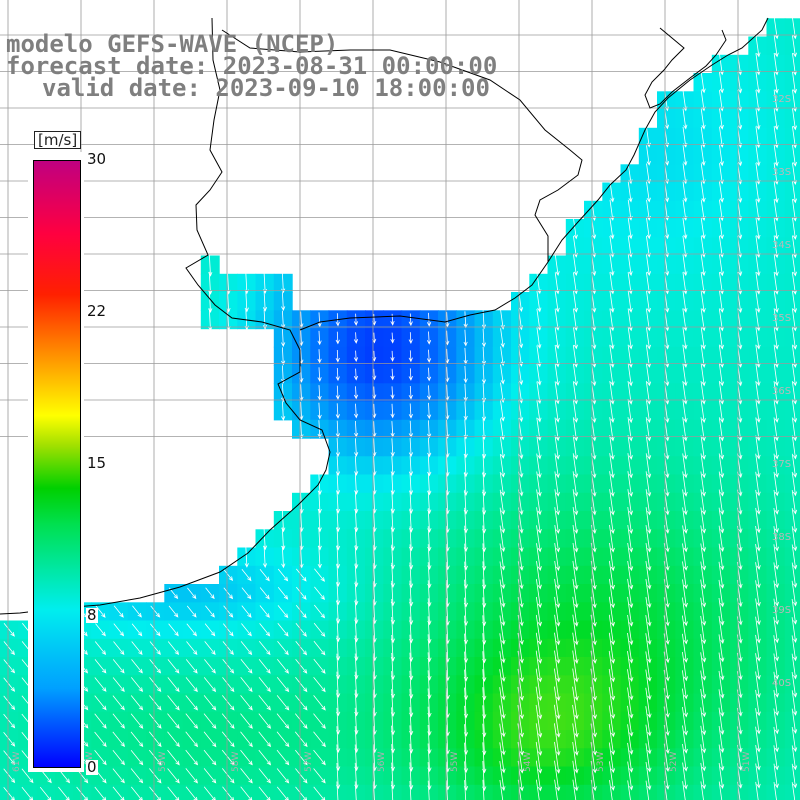  I want to click on lon-label: 57W, so click(309, 761).